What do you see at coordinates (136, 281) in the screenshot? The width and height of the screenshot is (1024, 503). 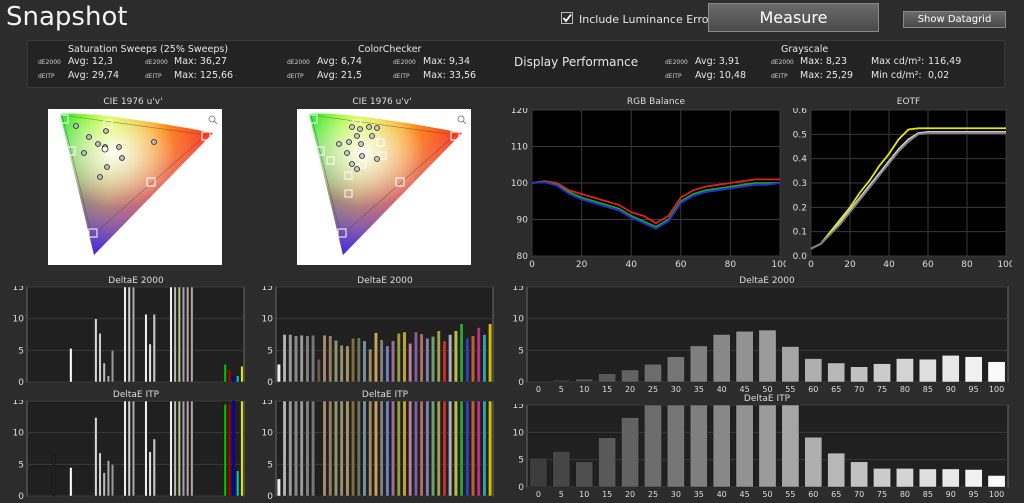 I see `sat-de2000-title: DeltaE 2000` at bounding box center [136, 281].